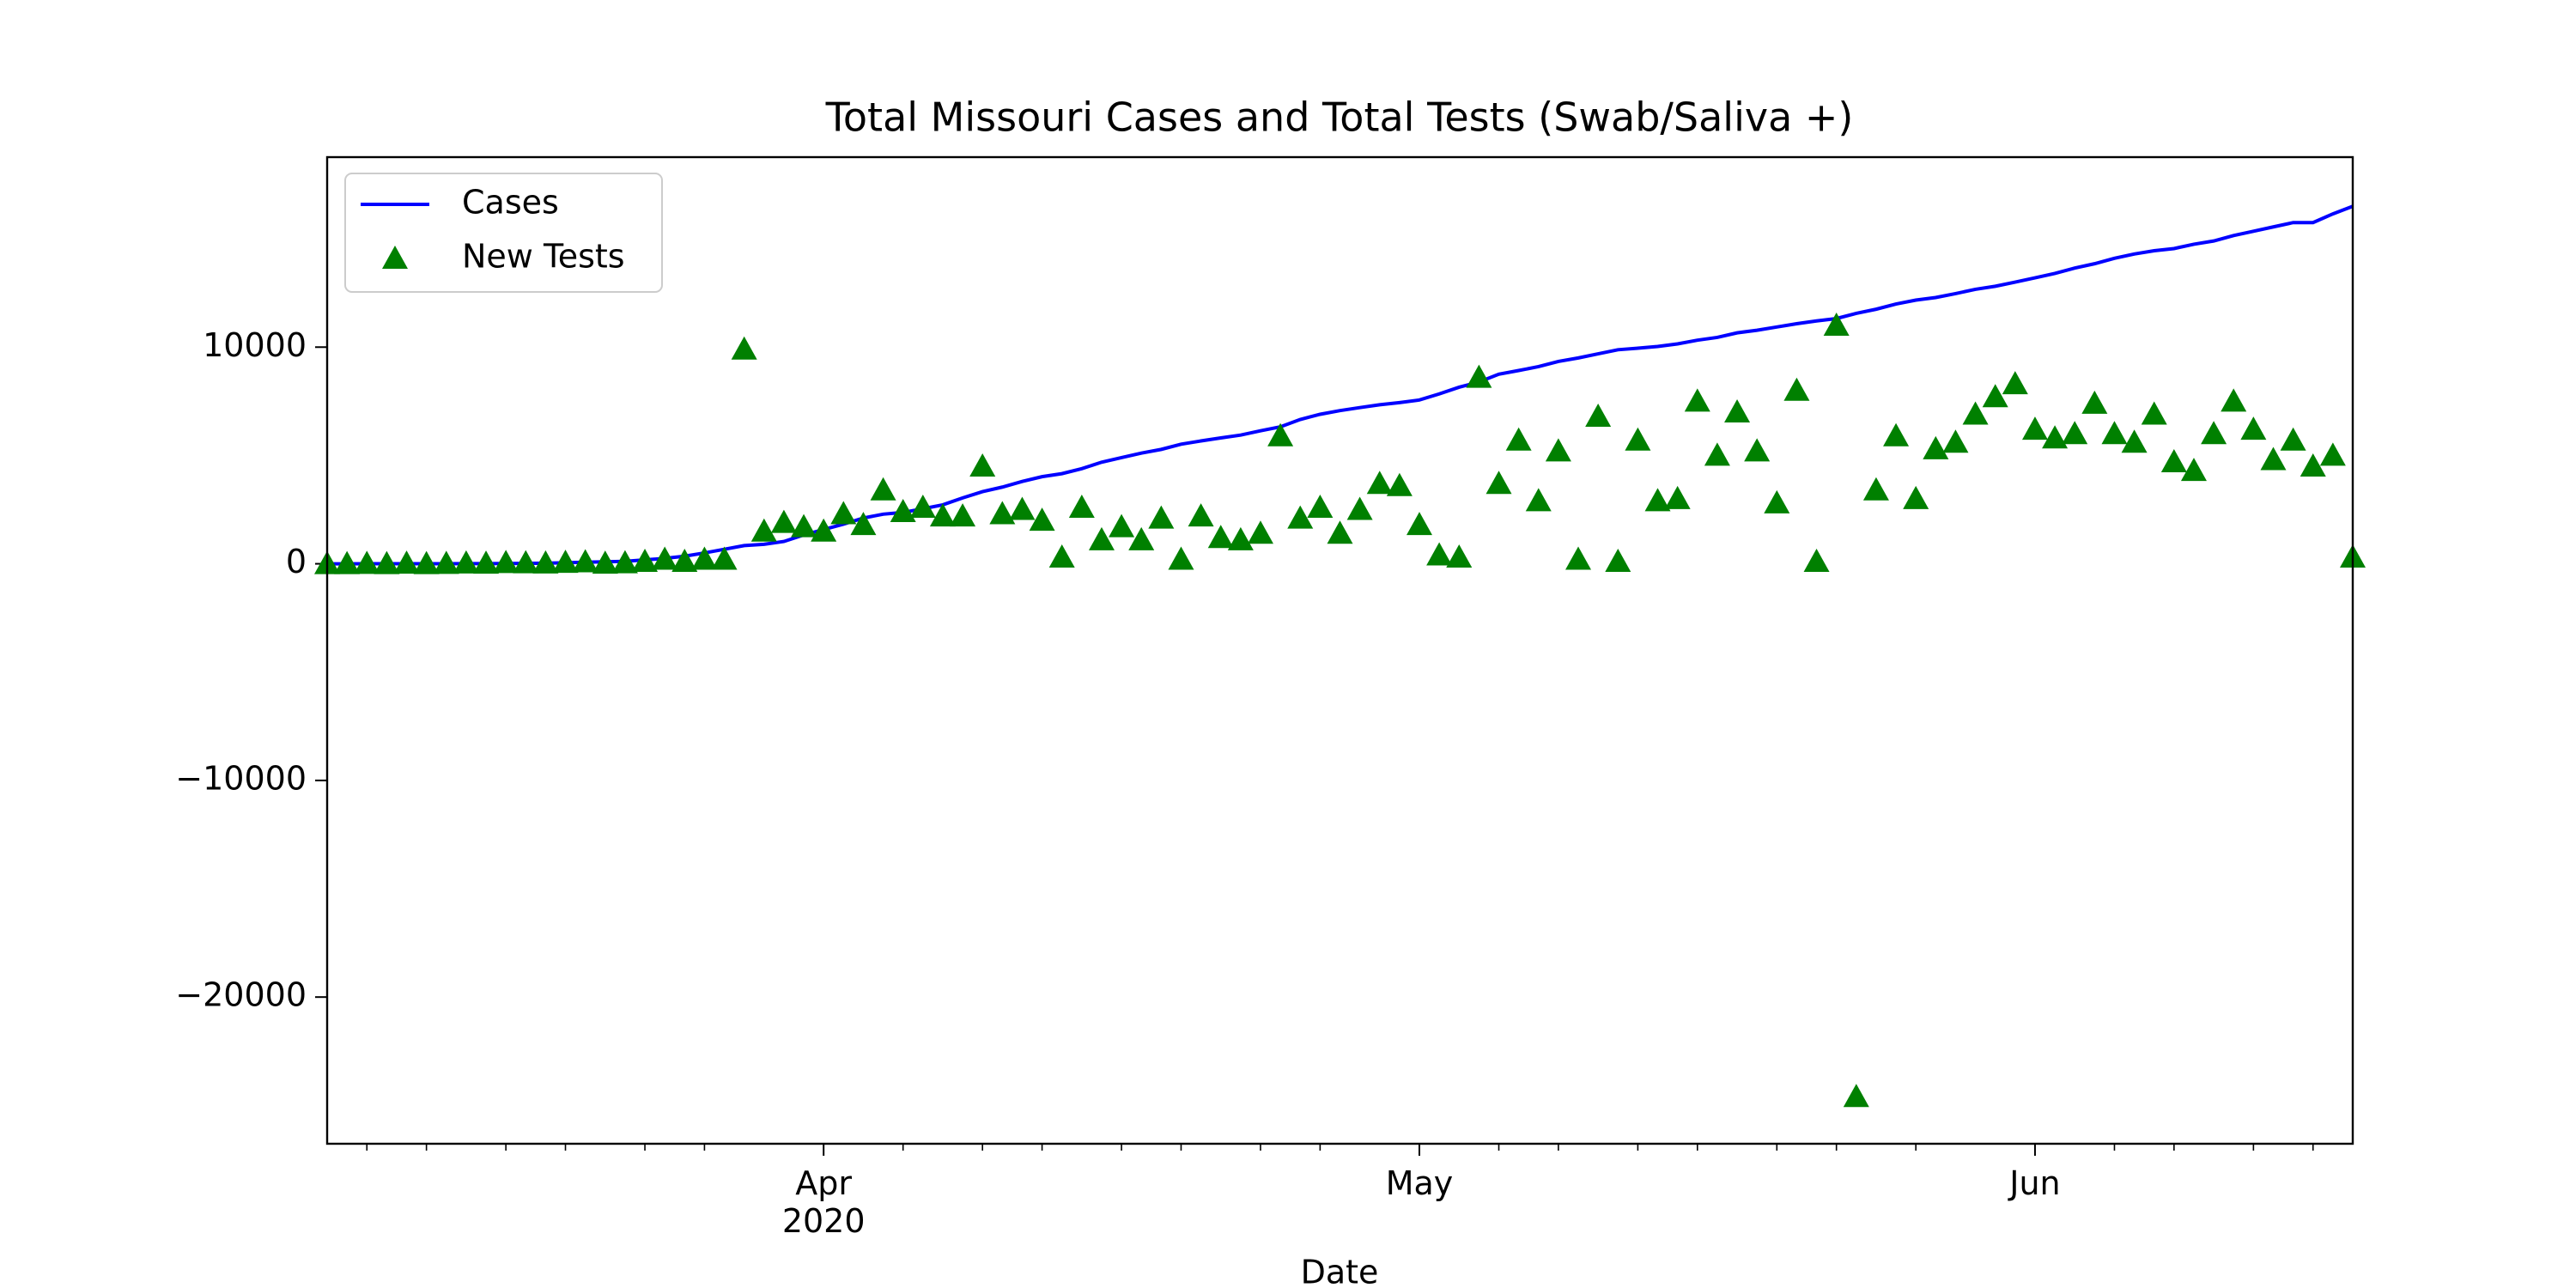 The height and width of the screenshot is (1288, 2576). Describe the element at coordinates (1420, 1183) in the screenshot. I see `x-tick-label: May` at that location.